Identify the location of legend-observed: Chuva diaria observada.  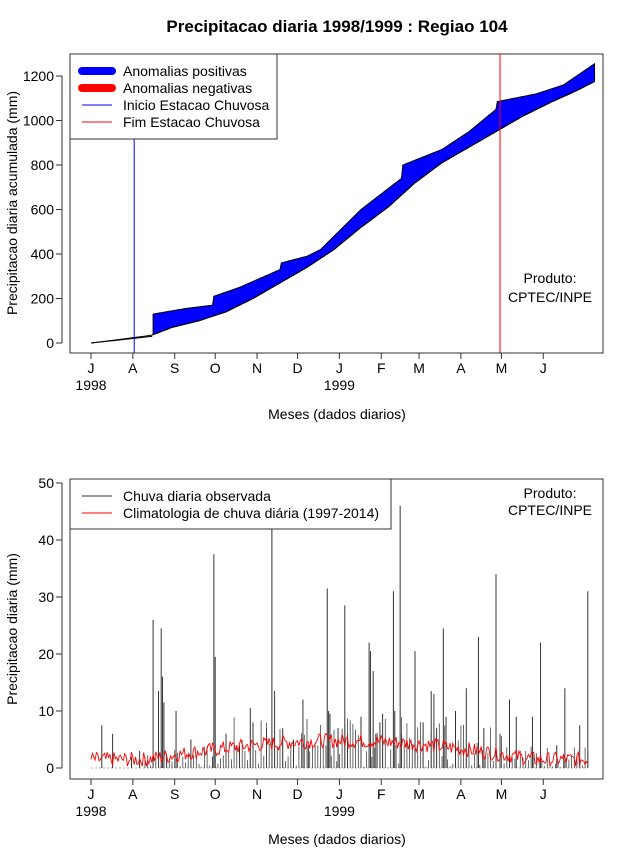
(197, 496).